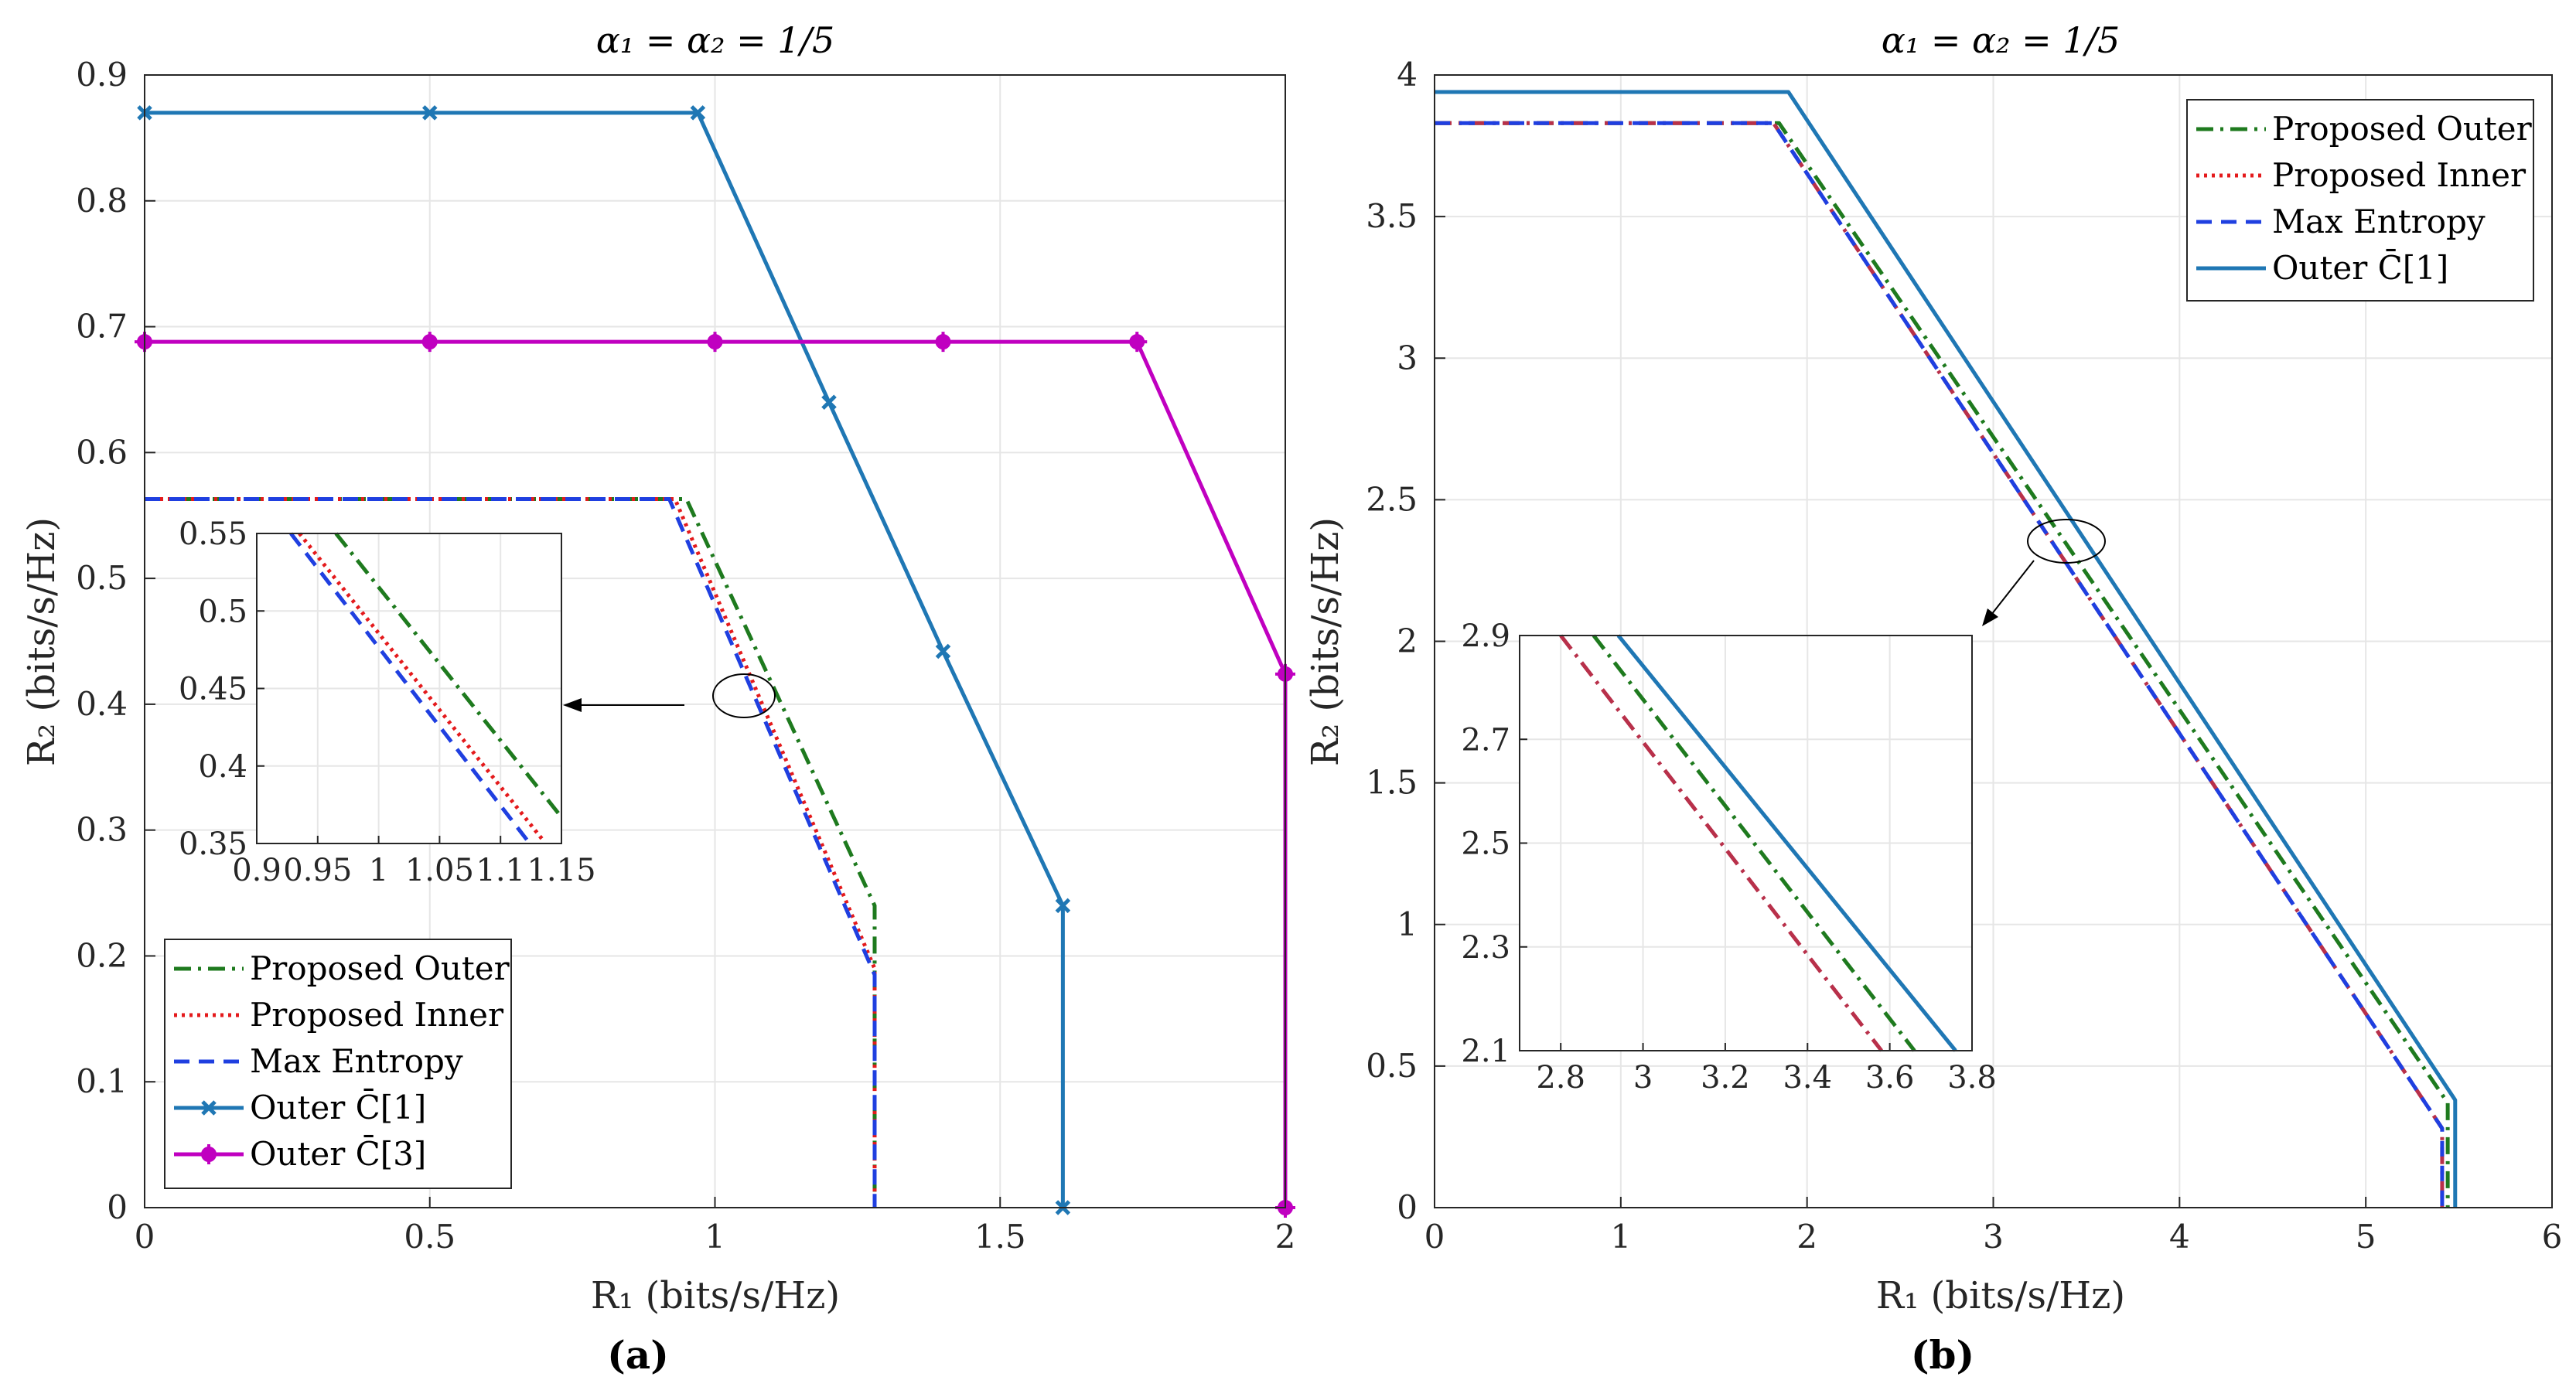 This screenshot has width=2576, height=1387. What do you see at coordinates (209, 1108) in the screenshot?
I see `legend-marker-outer-c-1-` at bounding box center [209, 1108].